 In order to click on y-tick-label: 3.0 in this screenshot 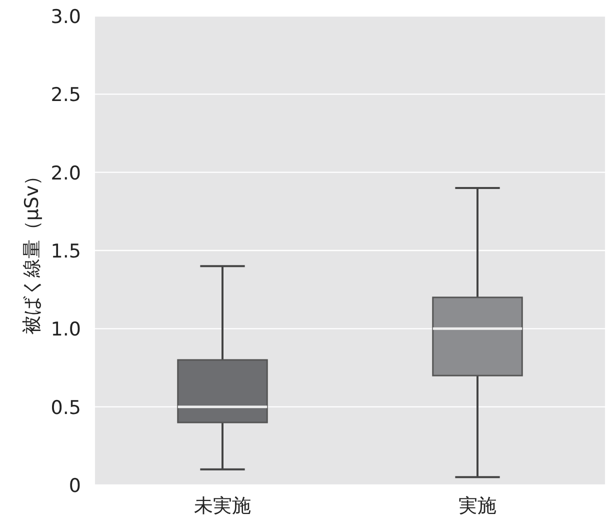, I will do `click(65, 17)`.